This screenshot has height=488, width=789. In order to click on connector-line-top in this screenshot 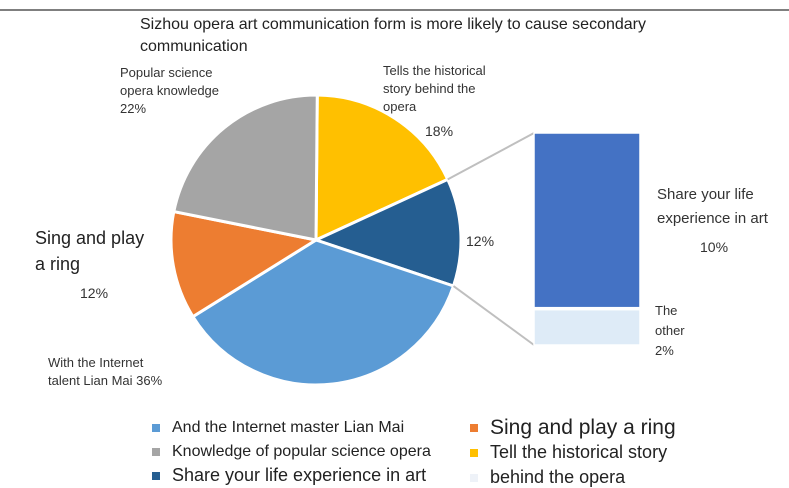, I will do `click(491, 156)`.